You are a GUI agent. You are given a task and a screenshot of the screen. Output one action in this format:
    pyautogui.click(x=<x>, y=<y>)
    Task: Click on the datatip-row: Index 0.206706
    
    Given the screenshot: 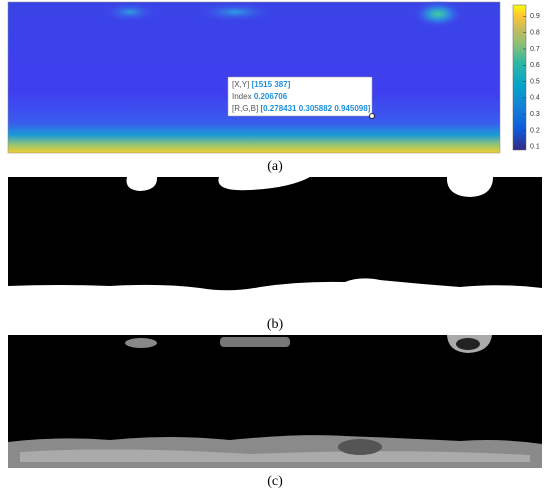 What is the action you would take?
    pyautogui.click(x=260, y=96)
    